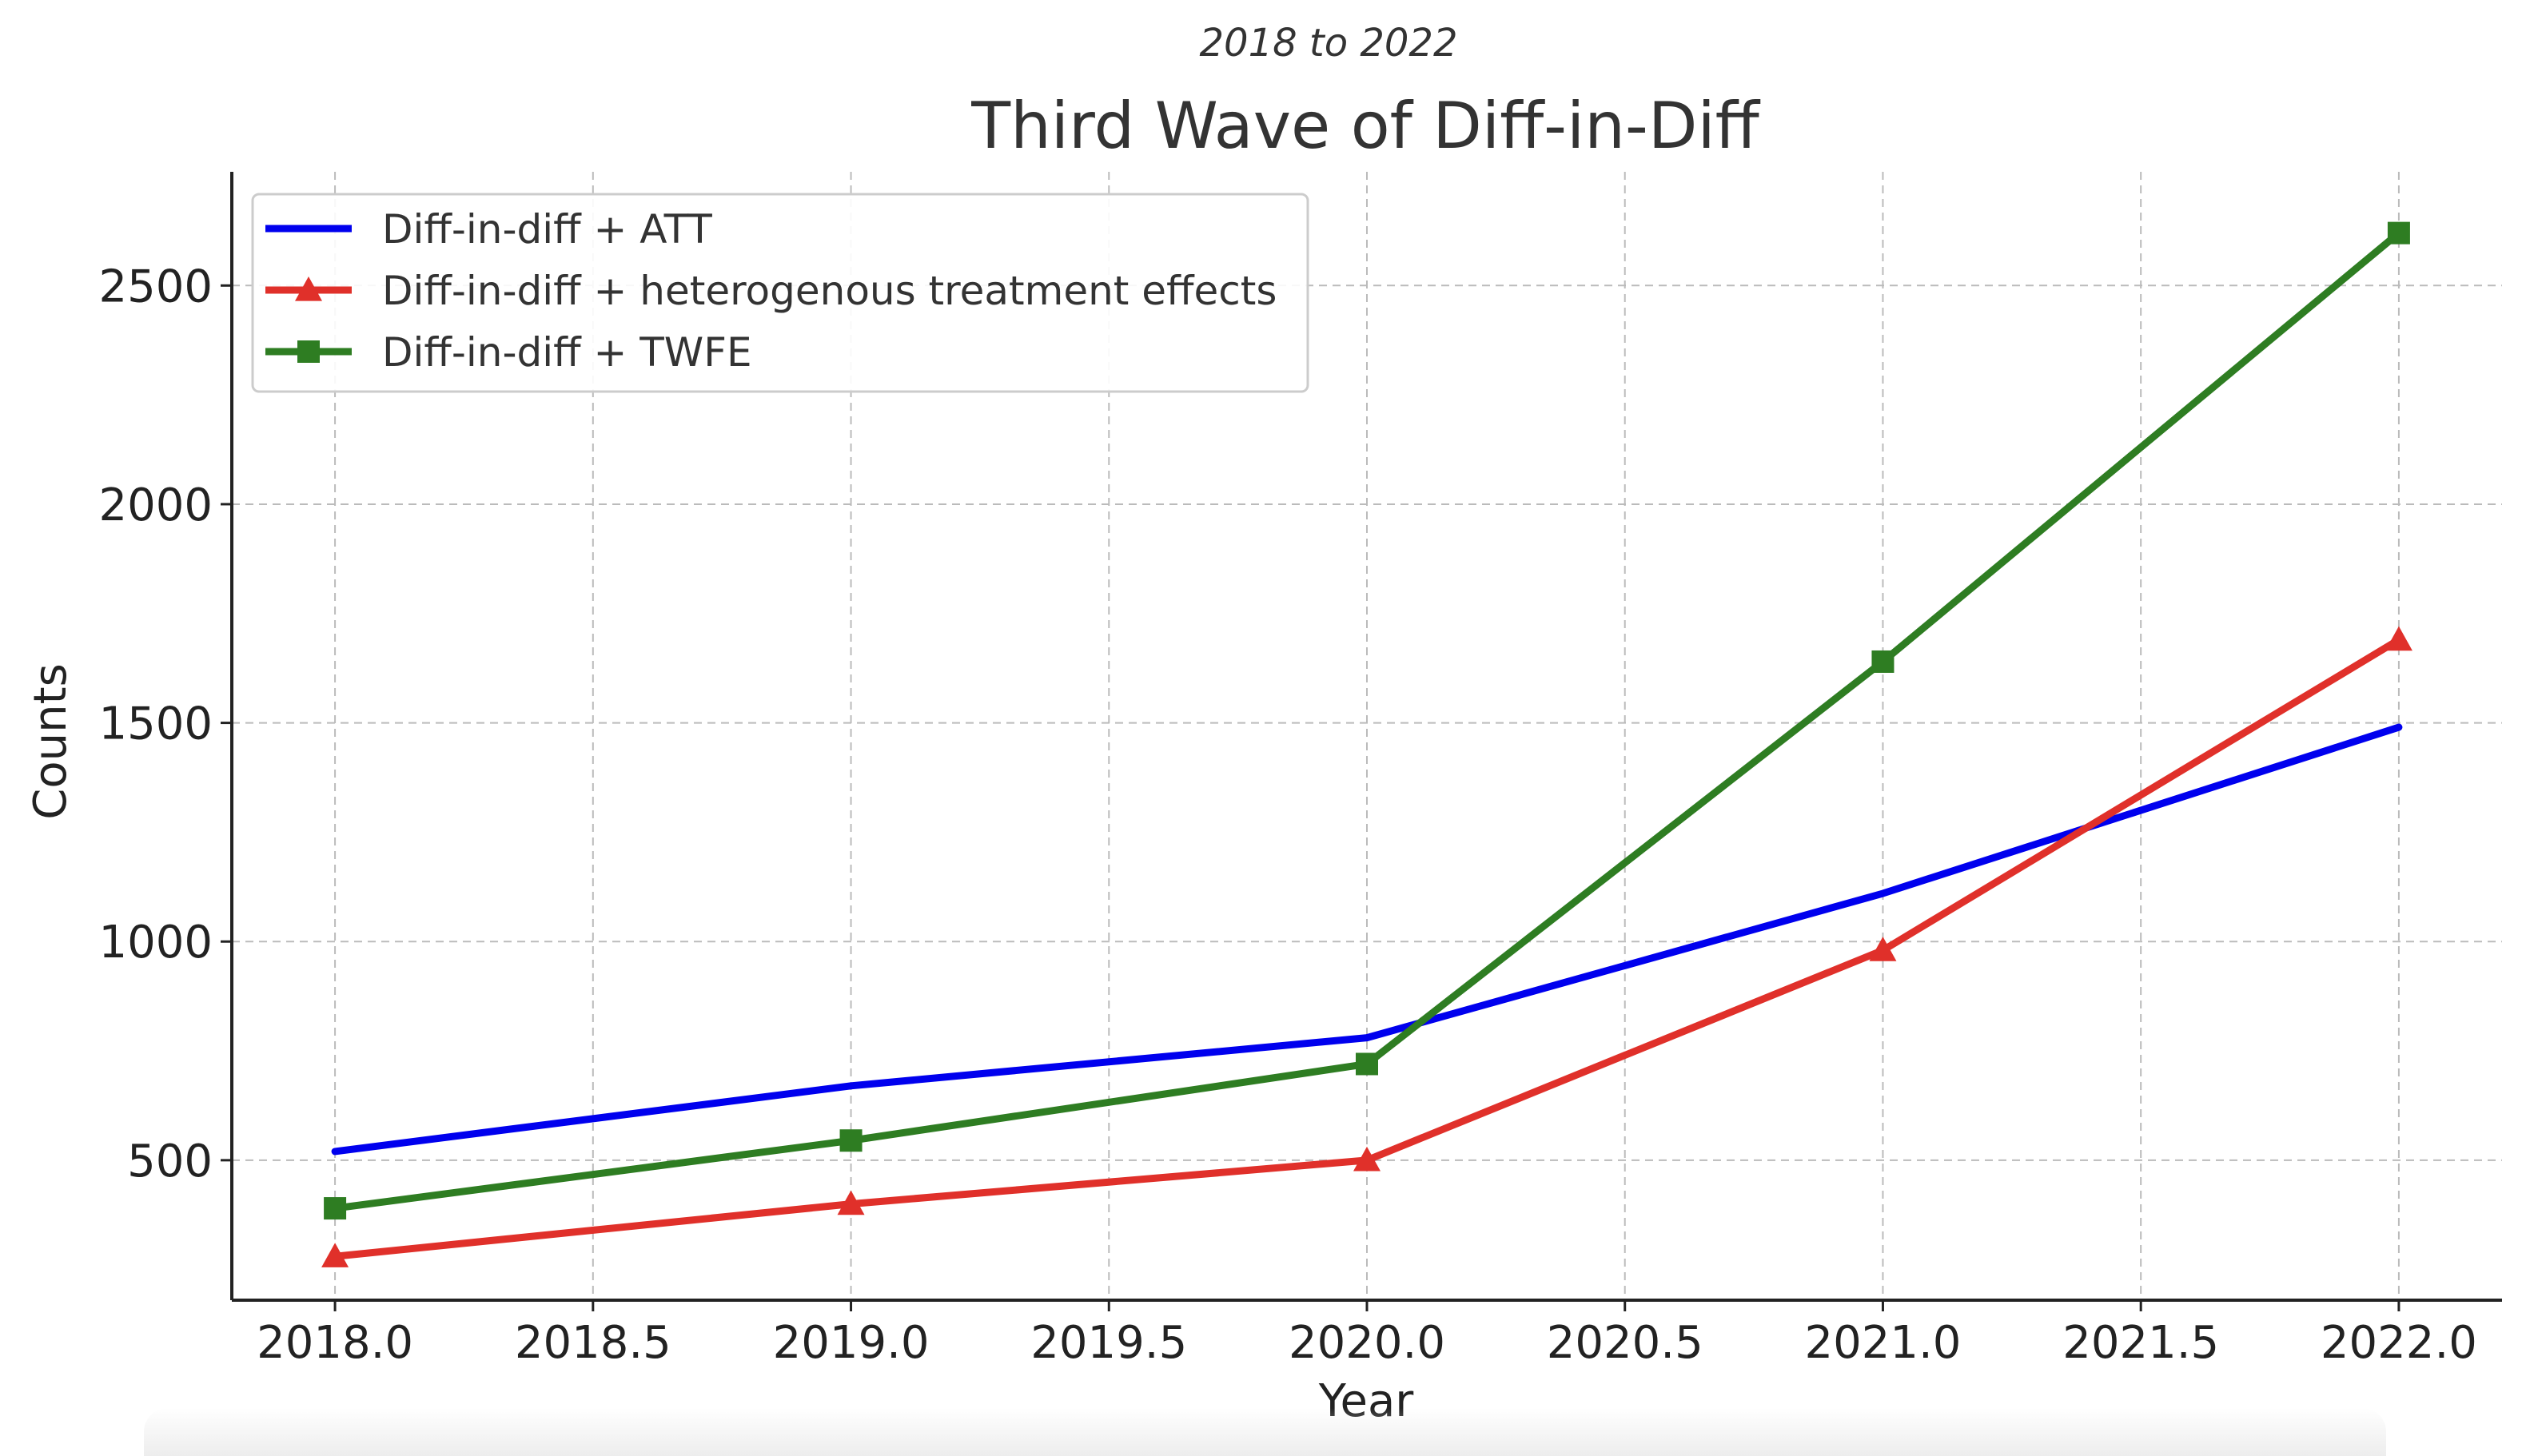 This screenshot has width=2530, height=1456. What do you see at coordinates (547, 229) in the screenshot?
I see `legend-label: Diff-in-diff + ATT` at bounding box center [547, 229].